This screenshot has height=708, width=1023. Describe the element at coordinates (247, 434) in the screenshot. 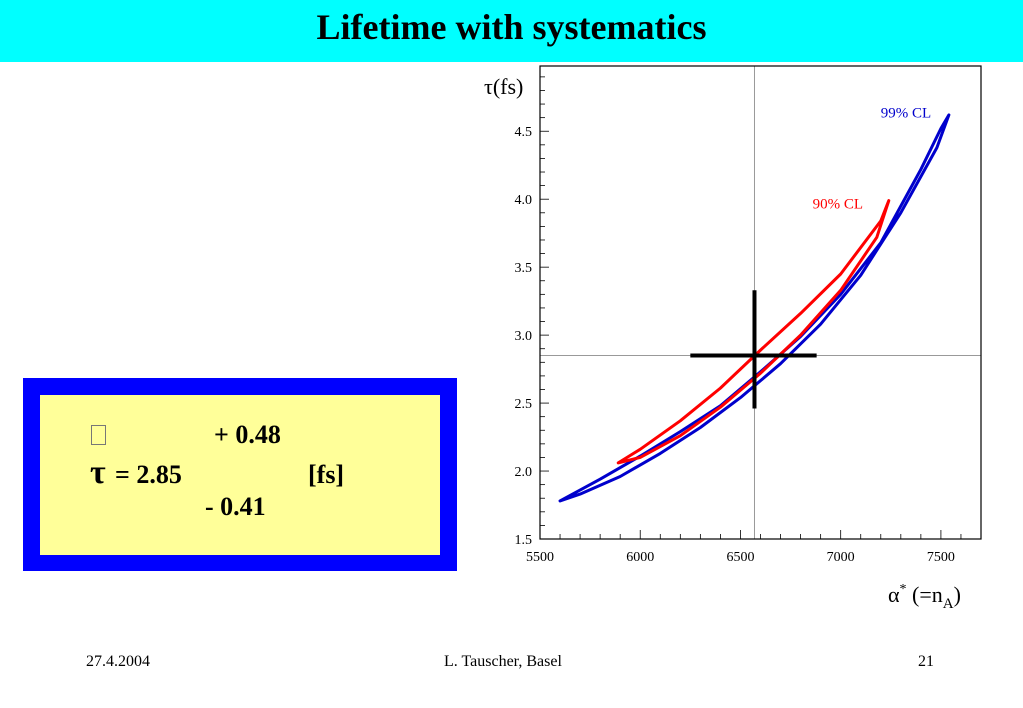

I see `upper-uncertainty: + 0.48` at that location.